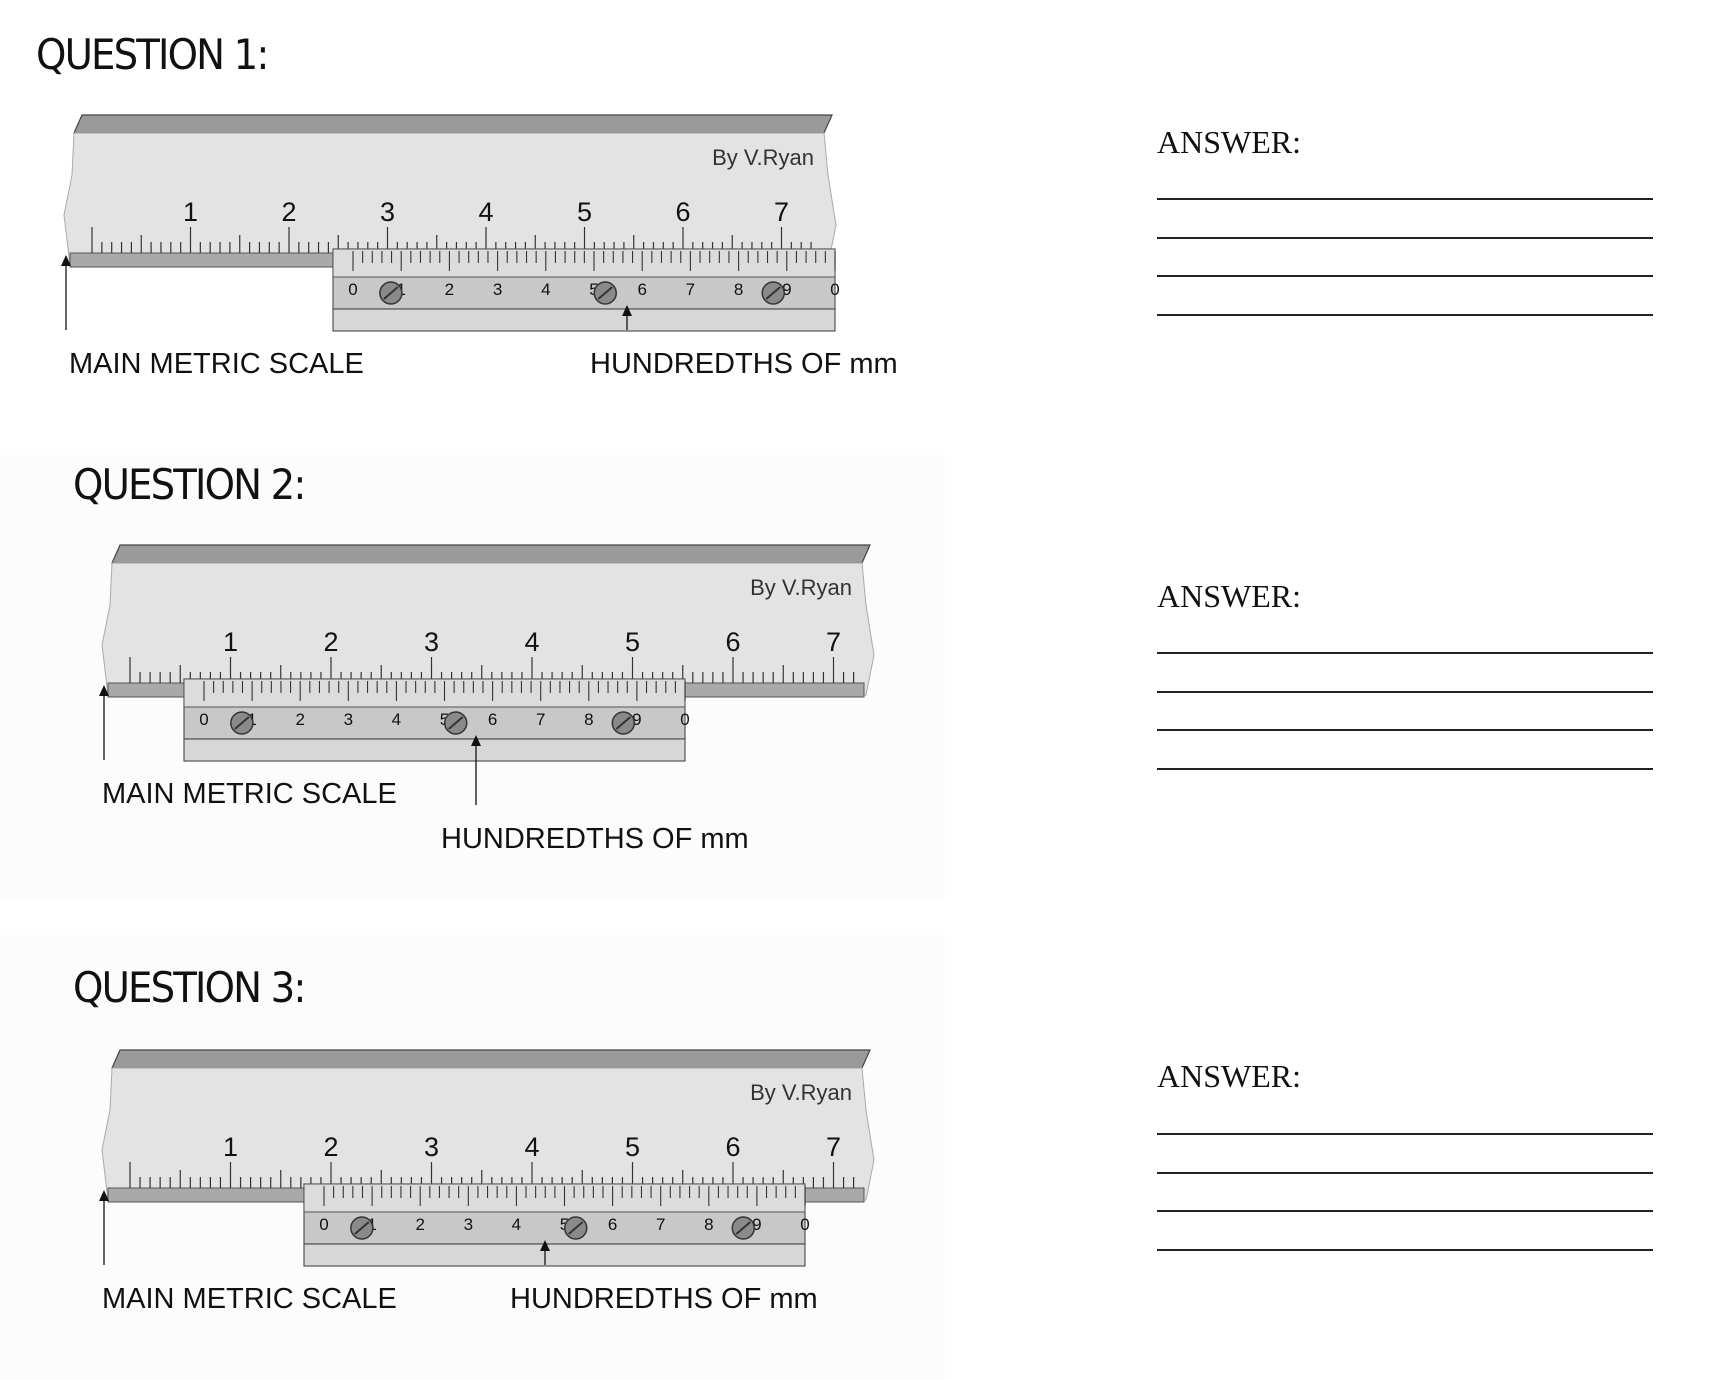 The height and width of the screenshot is (1380, 1710). I want to click on question-3-title: QUESTION 3:, so click(189, 987).